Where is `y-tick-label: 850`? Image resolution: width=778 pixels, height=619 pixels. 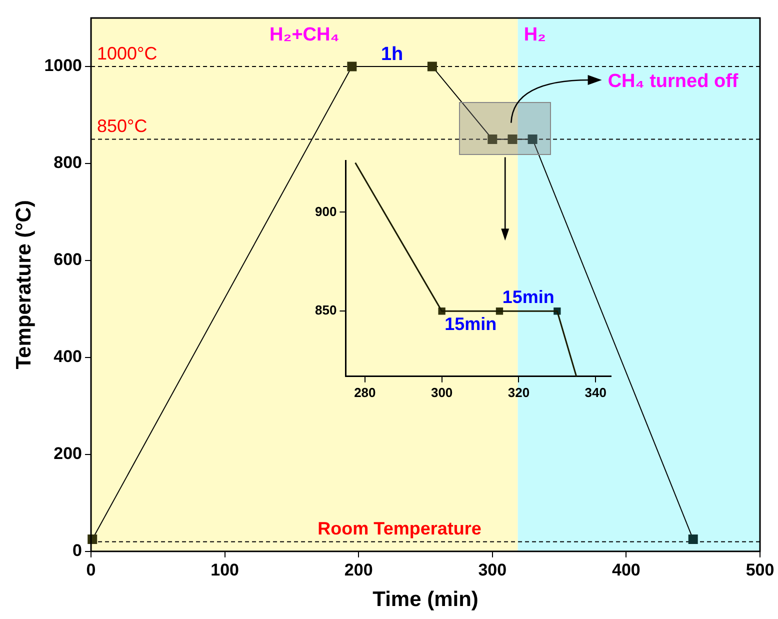
y-tick-label: 850 is located at coordinates (325, 310).